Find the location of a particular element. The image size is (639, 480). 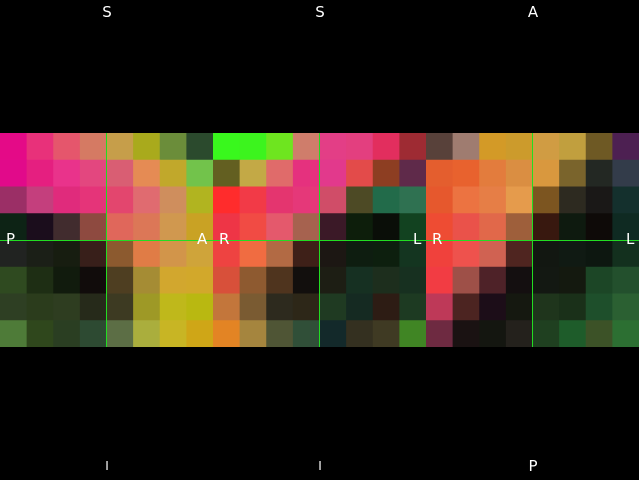

axial-view-panel is located at coordinates (532, 240).